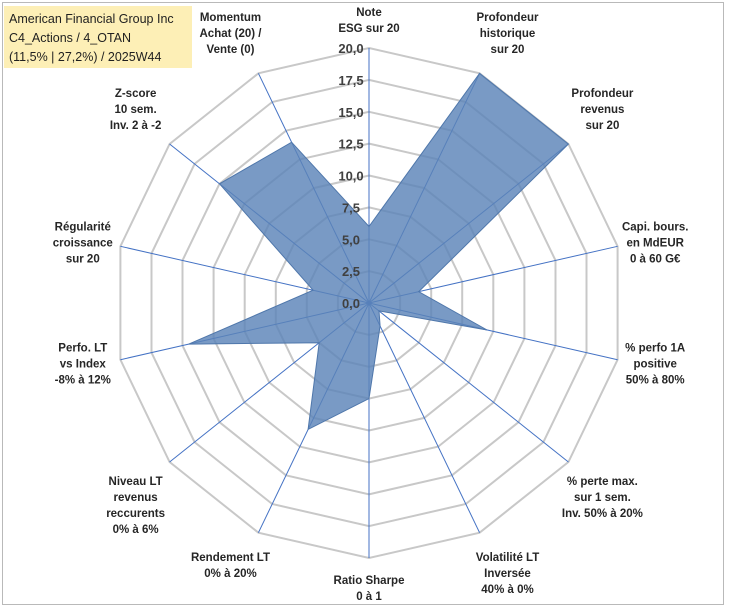 The height and width of the screenshot is (610, 729). What do you see at coordinates (351, 239) in the screenshot?
I see `tick-label: 5,0` at bounding box center [351, 239].